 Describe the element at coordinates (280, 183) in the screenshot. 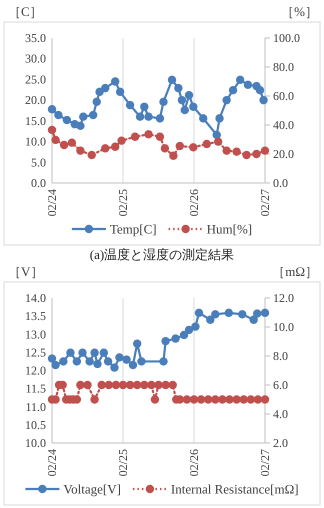

I see `y2-tick-label: 0.0` at that location.